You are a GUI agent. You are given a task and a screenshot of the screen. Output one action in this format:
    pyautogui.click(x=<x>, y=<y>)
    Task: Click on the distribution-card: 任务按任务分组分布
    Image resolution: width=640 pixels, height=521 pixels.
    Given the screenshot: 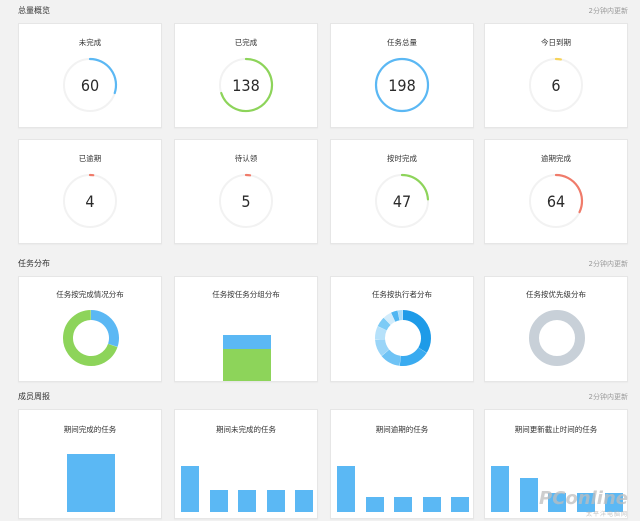 What is the action you would take?
    pyautogui.click(x=246, y=329)
    